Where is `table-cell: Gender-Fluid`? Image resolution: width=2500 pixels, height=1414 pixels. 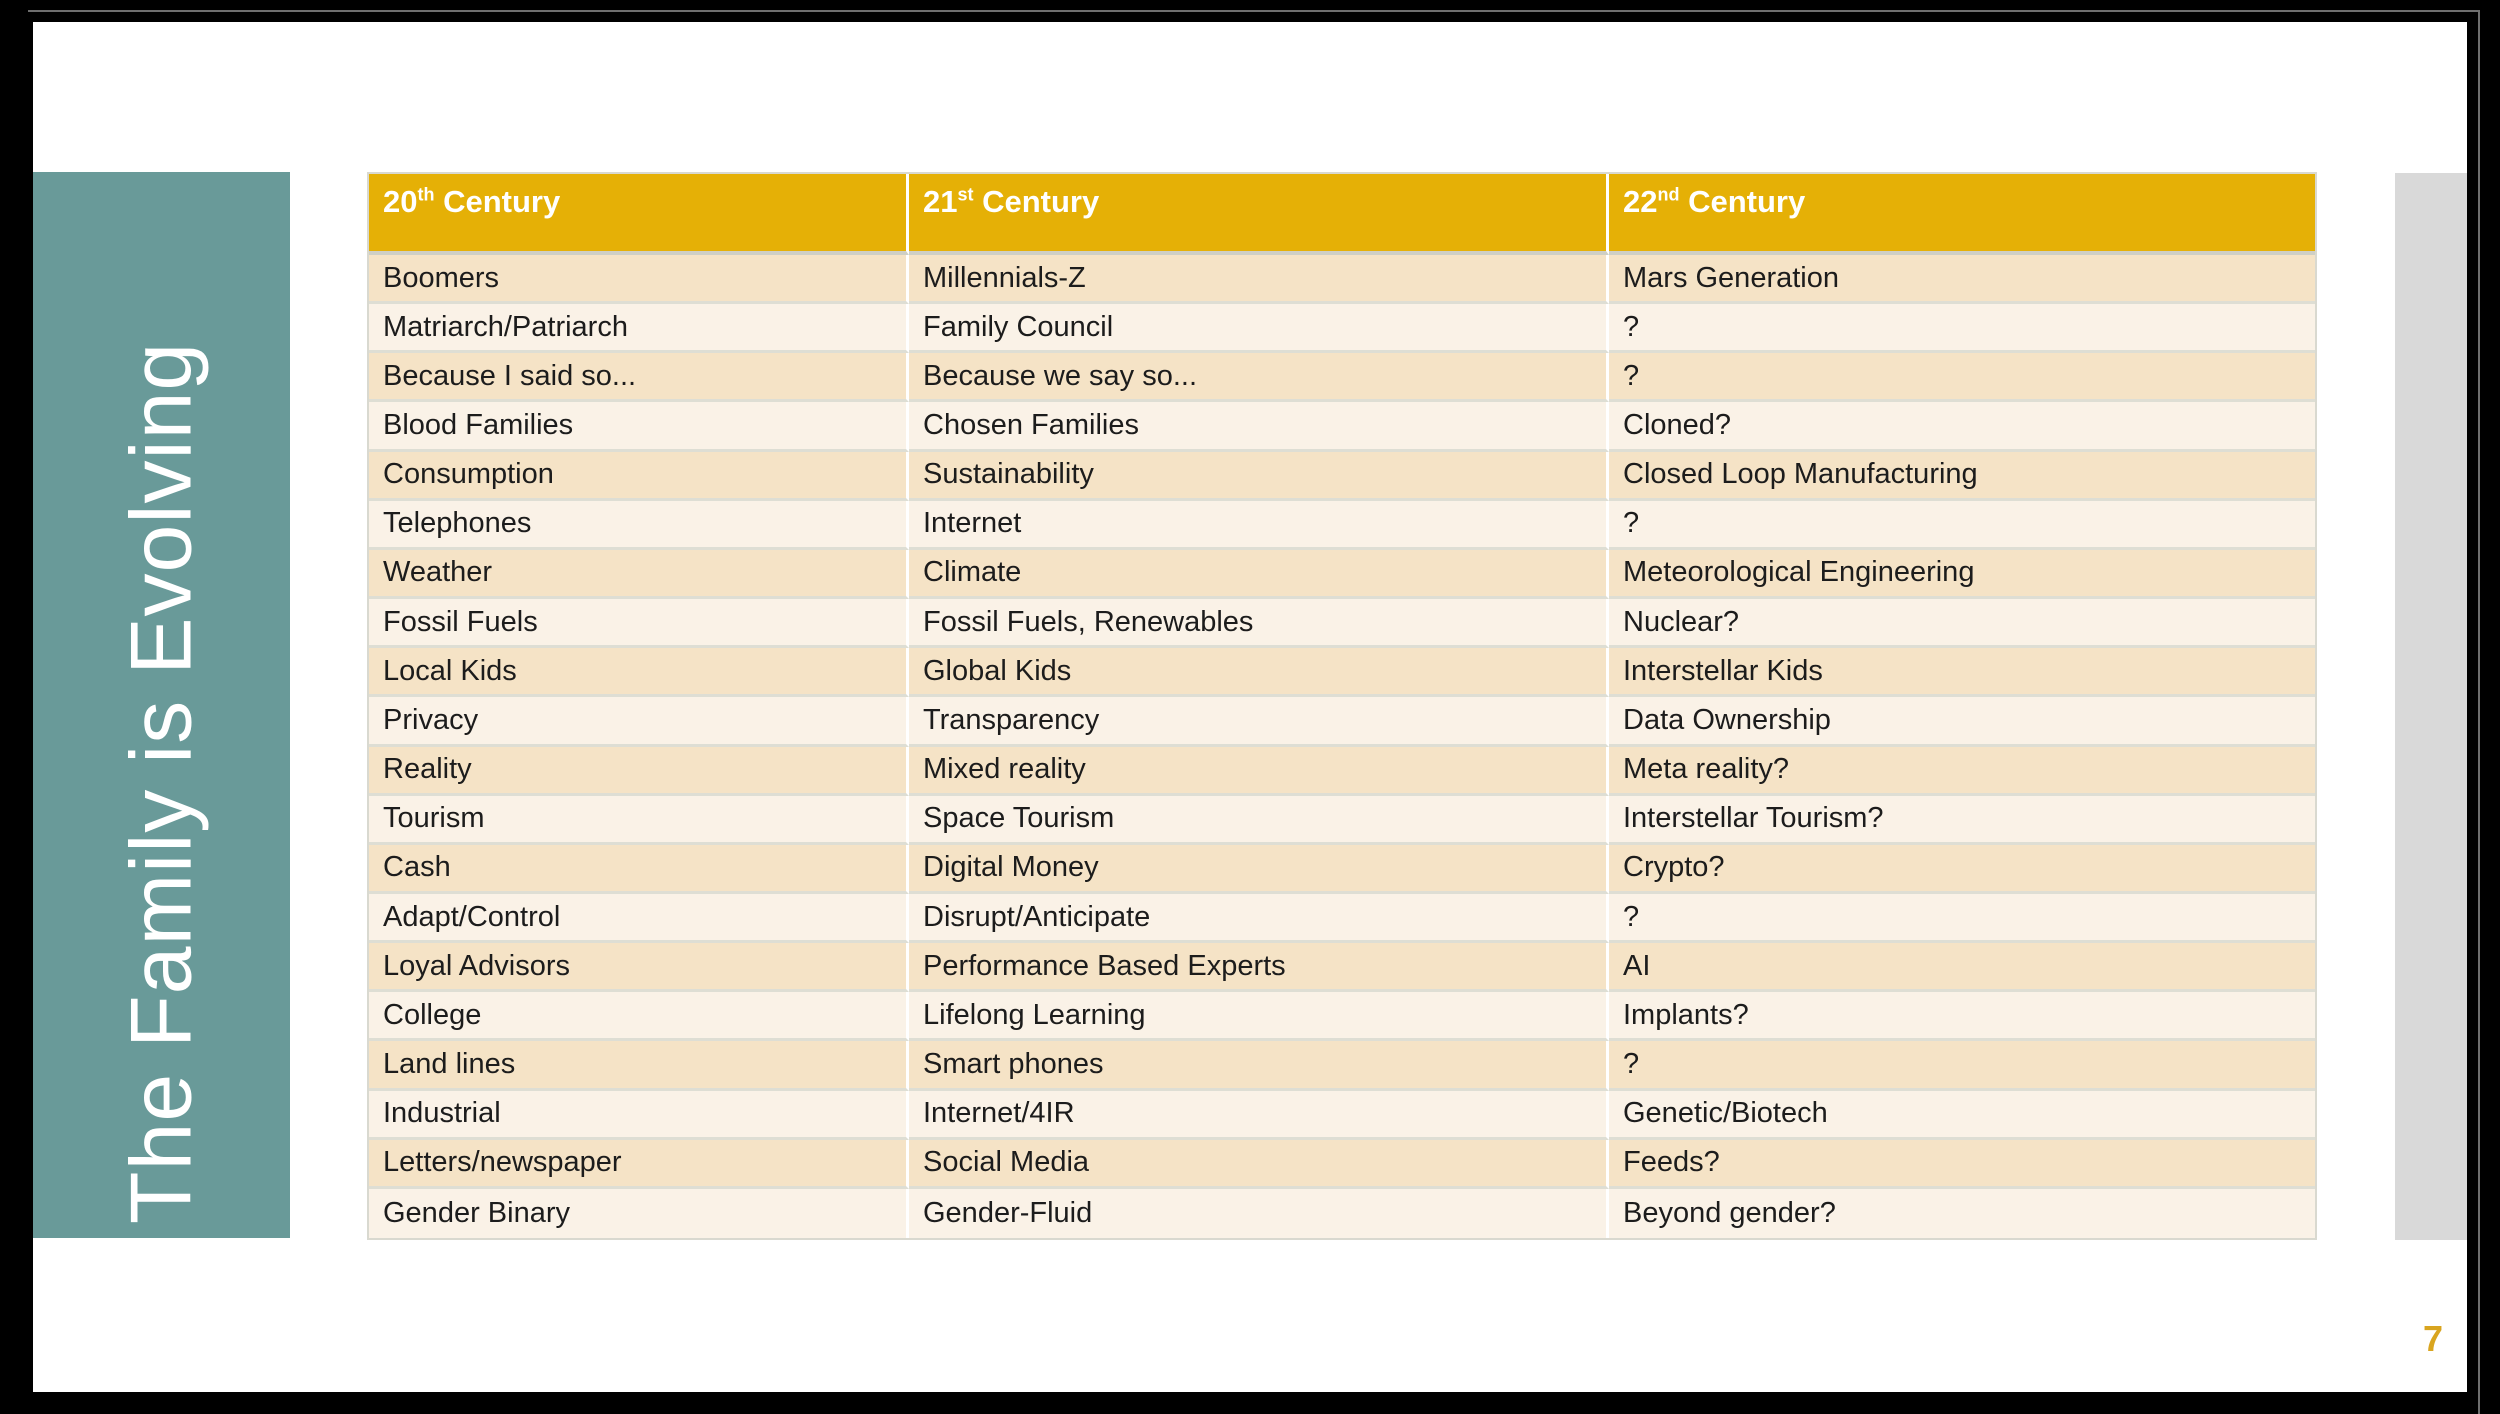
table-cell: Gender-Fluid is located at coordinates (1259, 1213).